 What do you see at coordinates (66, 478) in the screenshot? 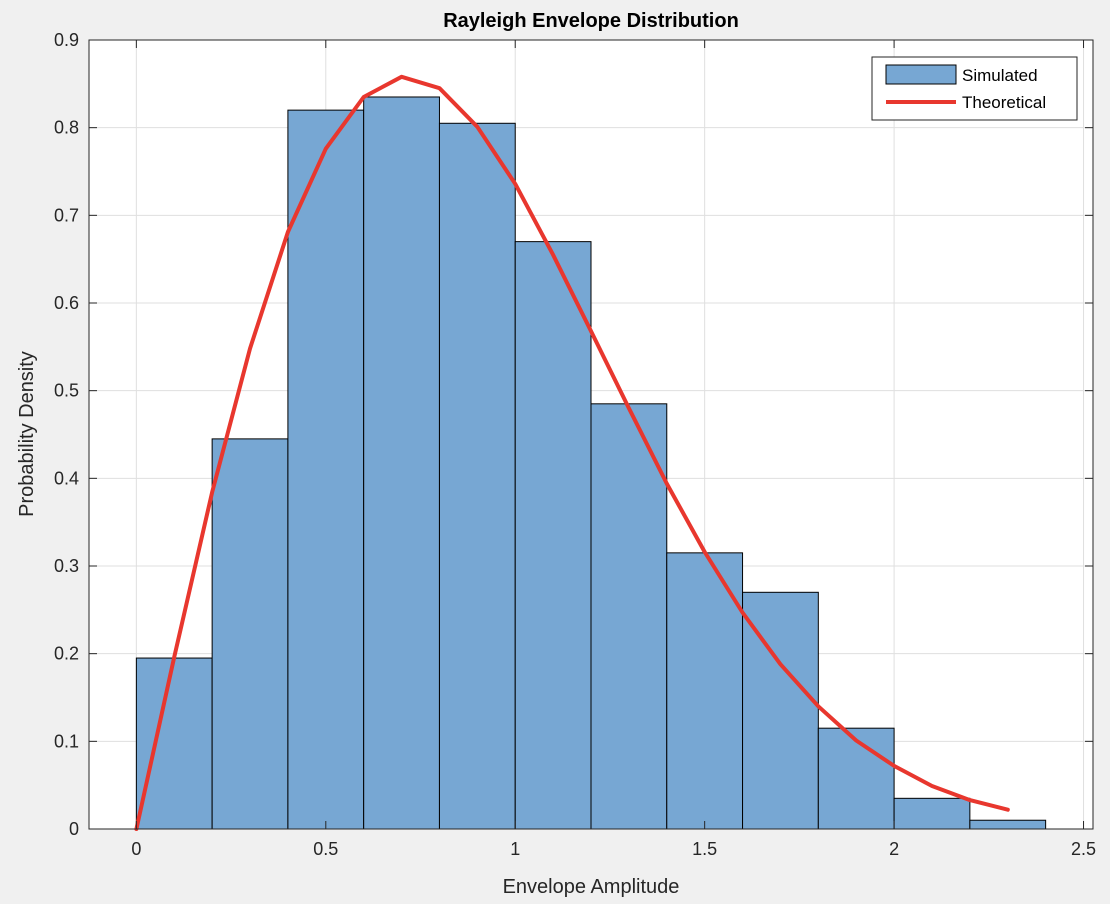
I see `y-tick-label: 0.4` at bounding box center [66, 478].